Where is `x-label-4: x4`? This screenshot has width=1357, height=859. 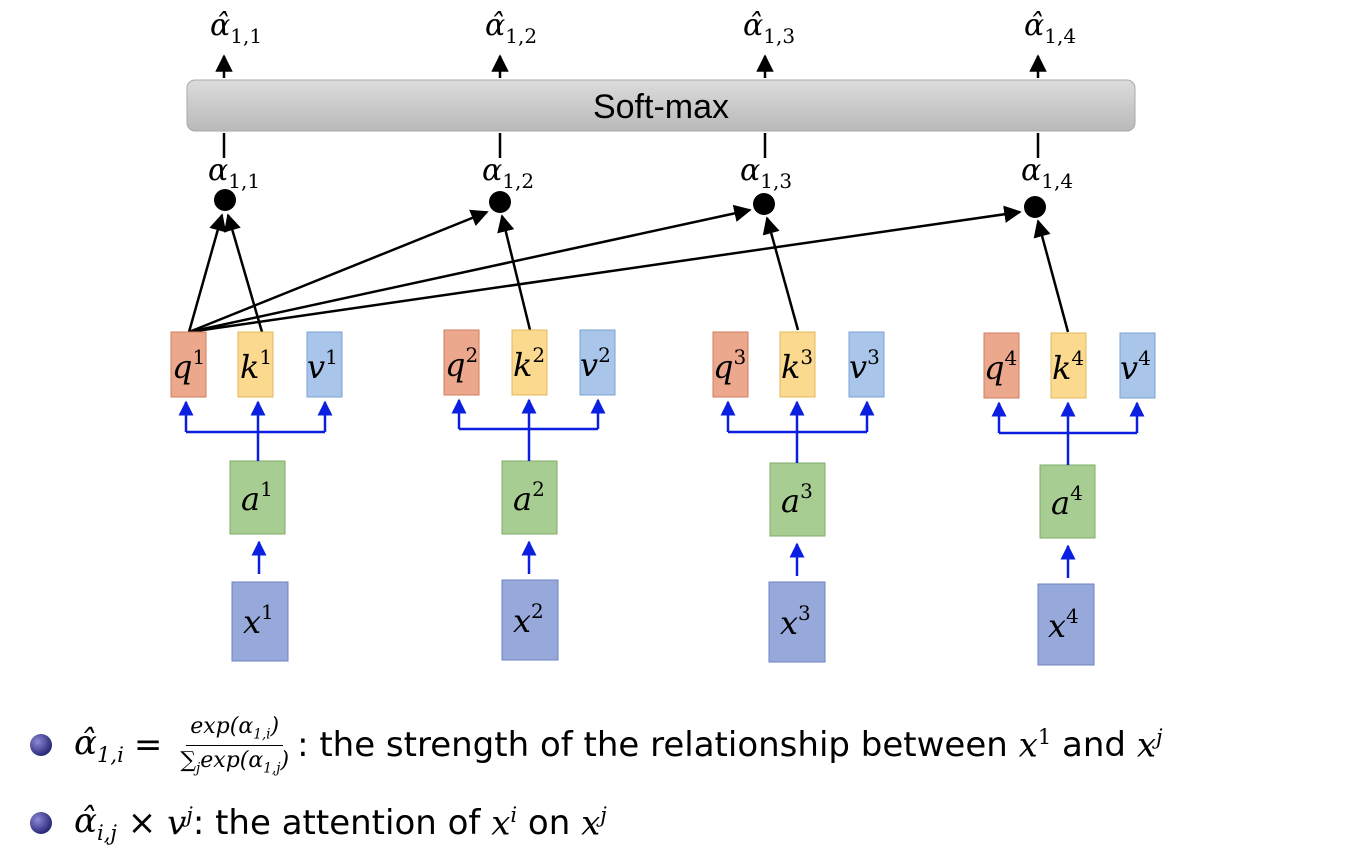
x-label-4: x4 is located at coordinates (1063, 624).